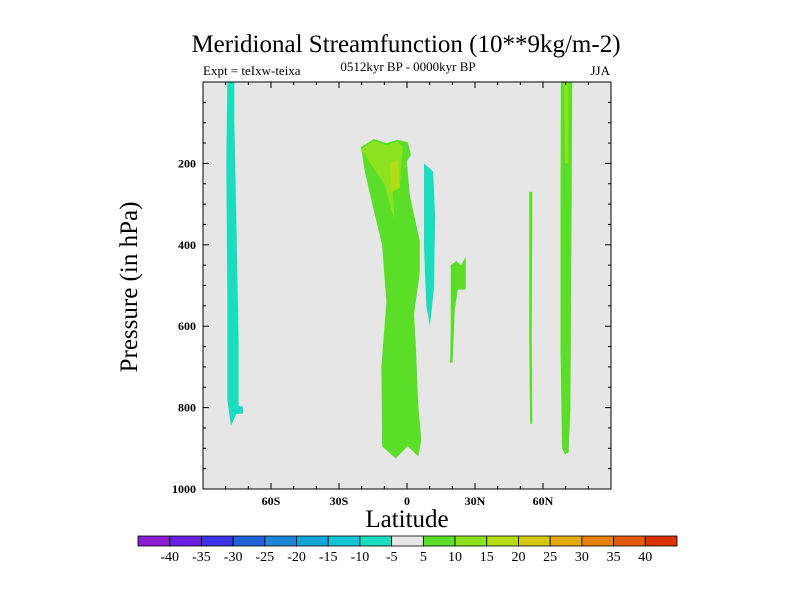  What do you see at coordinates (392, 557) in the screenshot?
I see `colorbar-level-label: -5` at bounding box center [392, 557].